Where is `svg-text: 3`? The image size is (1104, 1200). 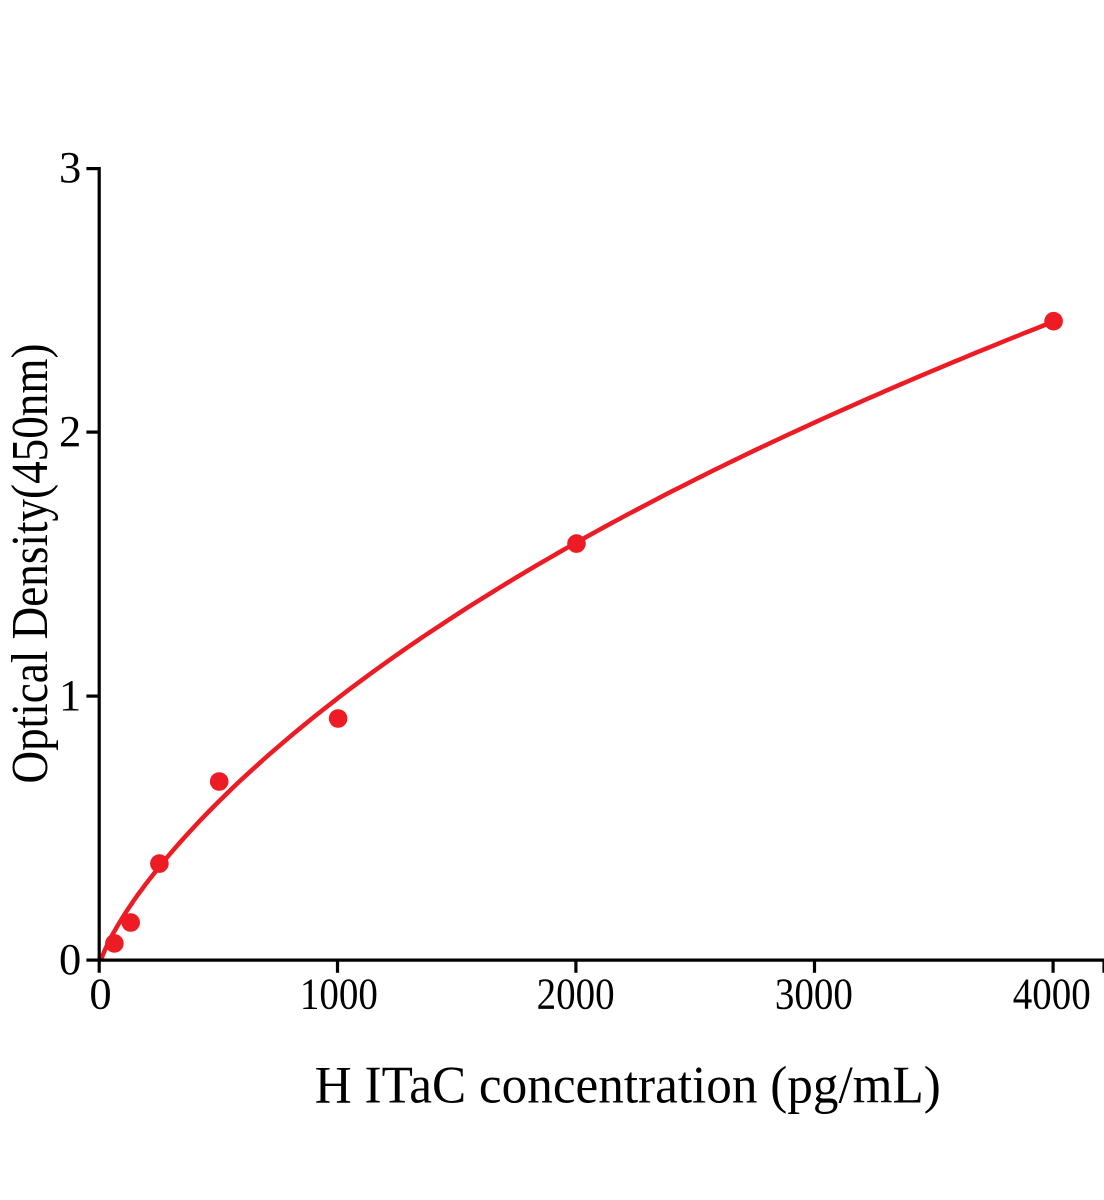
svg-text: 3 is located at coordinates (70, 167).